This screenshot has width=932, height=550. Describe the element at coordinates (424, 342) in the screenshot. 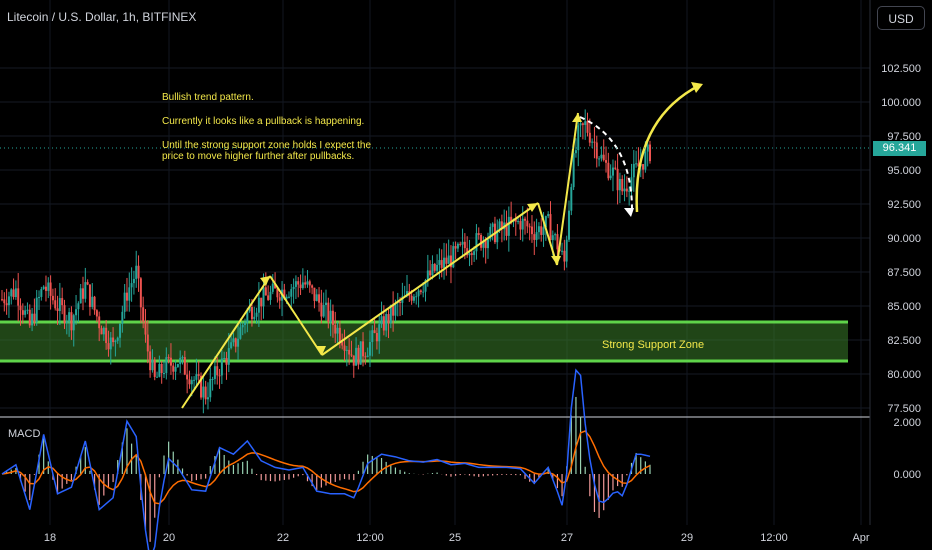

I see `support-zone` at that location.